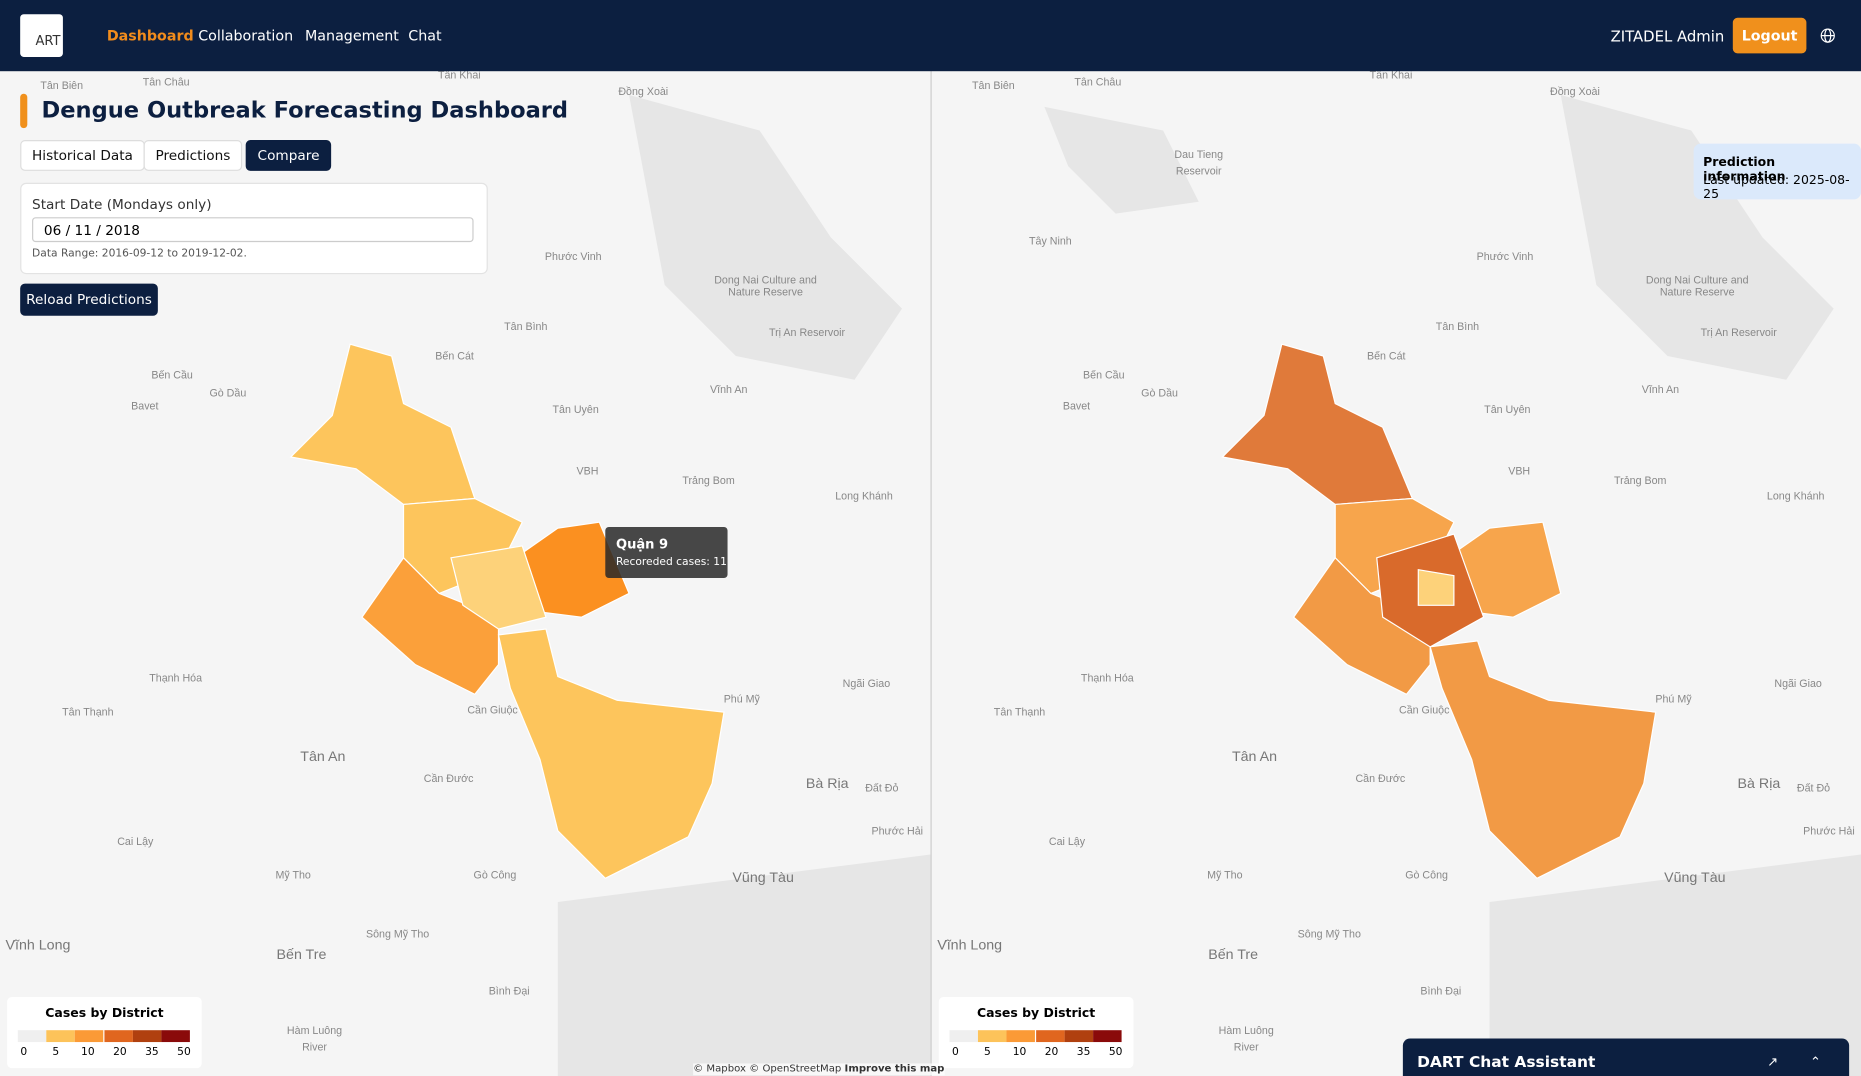 The image size is (1861, 1076). I want to click on legend: Cases by District 0 5 10 20 35 50, so click(1036, 1032).